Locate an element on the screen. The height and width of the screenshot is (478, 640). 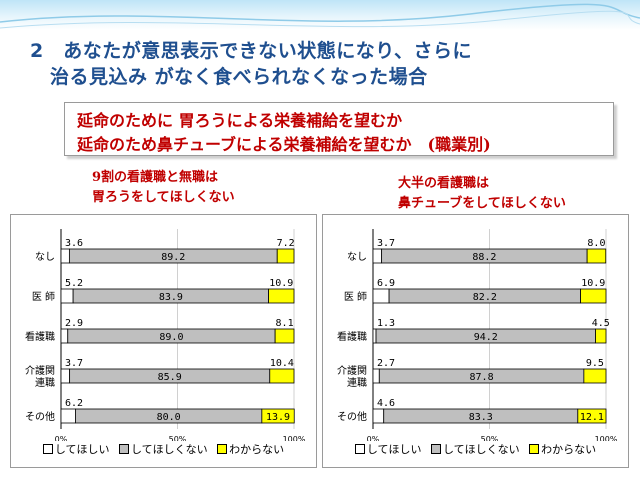
data-label: 3.6 is located at coordinates (74, 243).